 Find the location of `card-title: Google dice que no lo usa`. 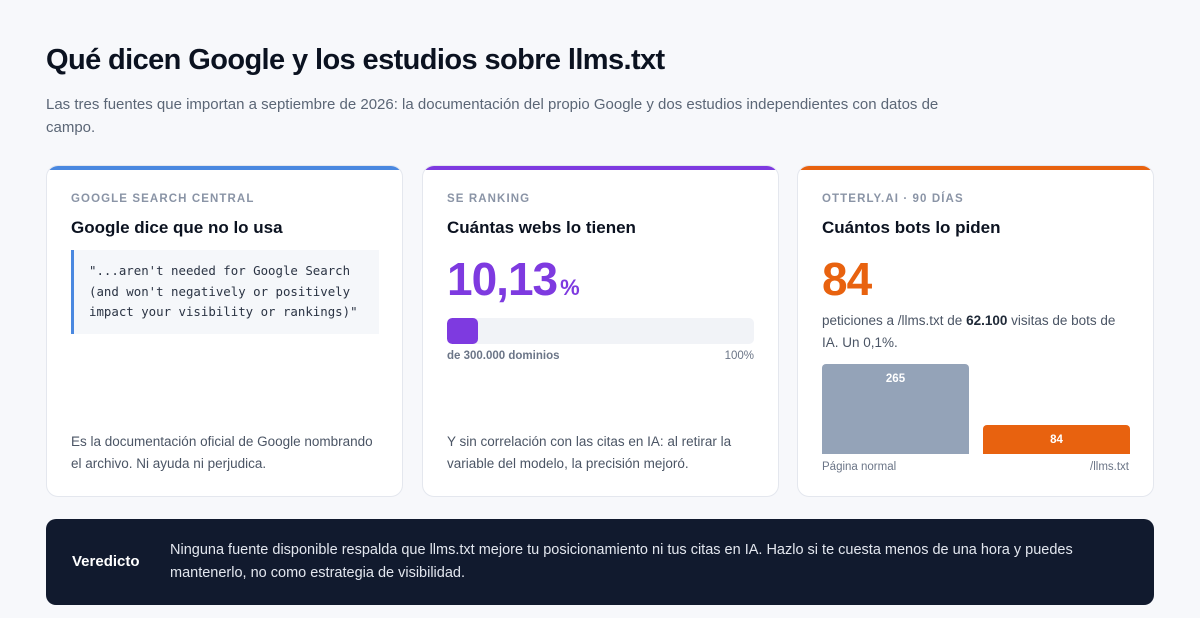

card-title: Google dice que no lo usa is located at coordinates (177, 227).